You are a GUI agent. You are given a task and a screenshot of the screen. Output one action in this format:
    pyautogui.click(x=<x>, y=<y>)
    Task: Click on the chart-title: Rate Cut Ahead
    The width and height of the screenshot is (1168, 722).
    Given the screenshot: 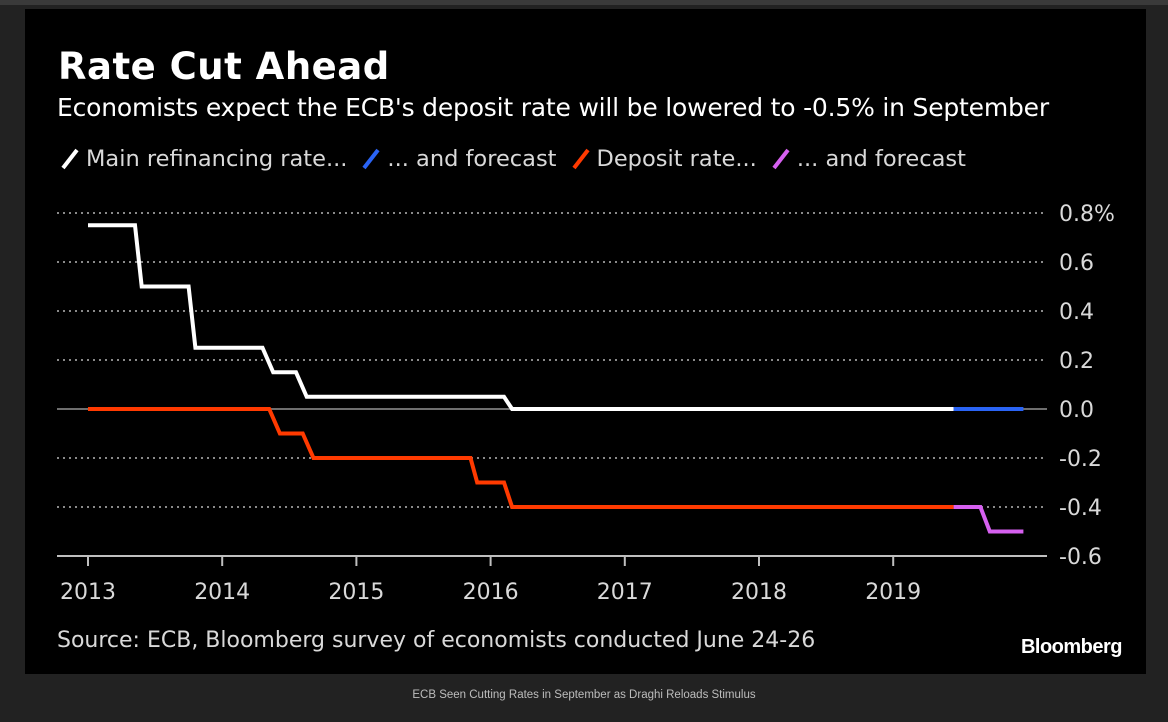 What is the action you would take?
    pyautogui.click(x=224, y=66)
    